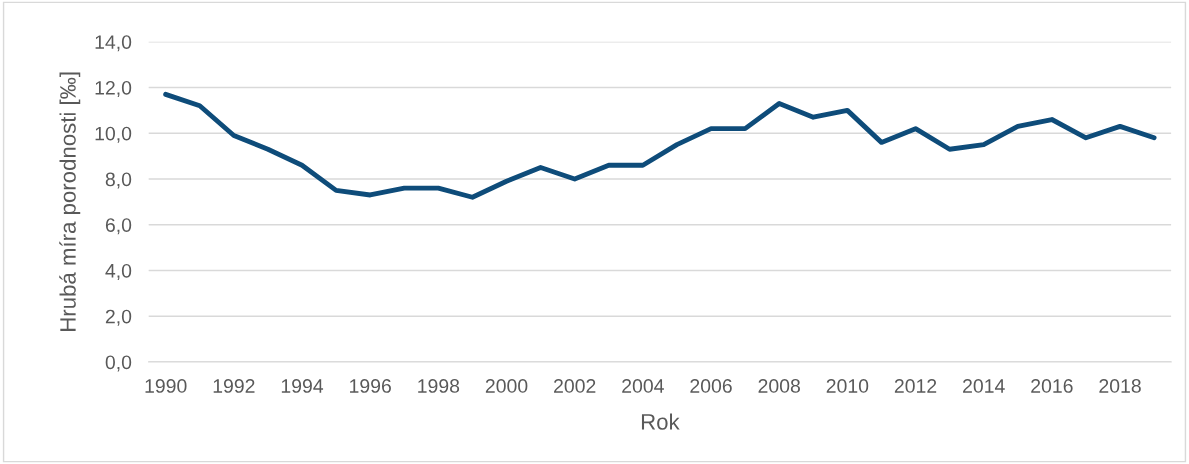  What do you see at coordinates (643, 386) in the screenshot?
I see `x-tick-label: 2004` at bounding box center [643, 386].